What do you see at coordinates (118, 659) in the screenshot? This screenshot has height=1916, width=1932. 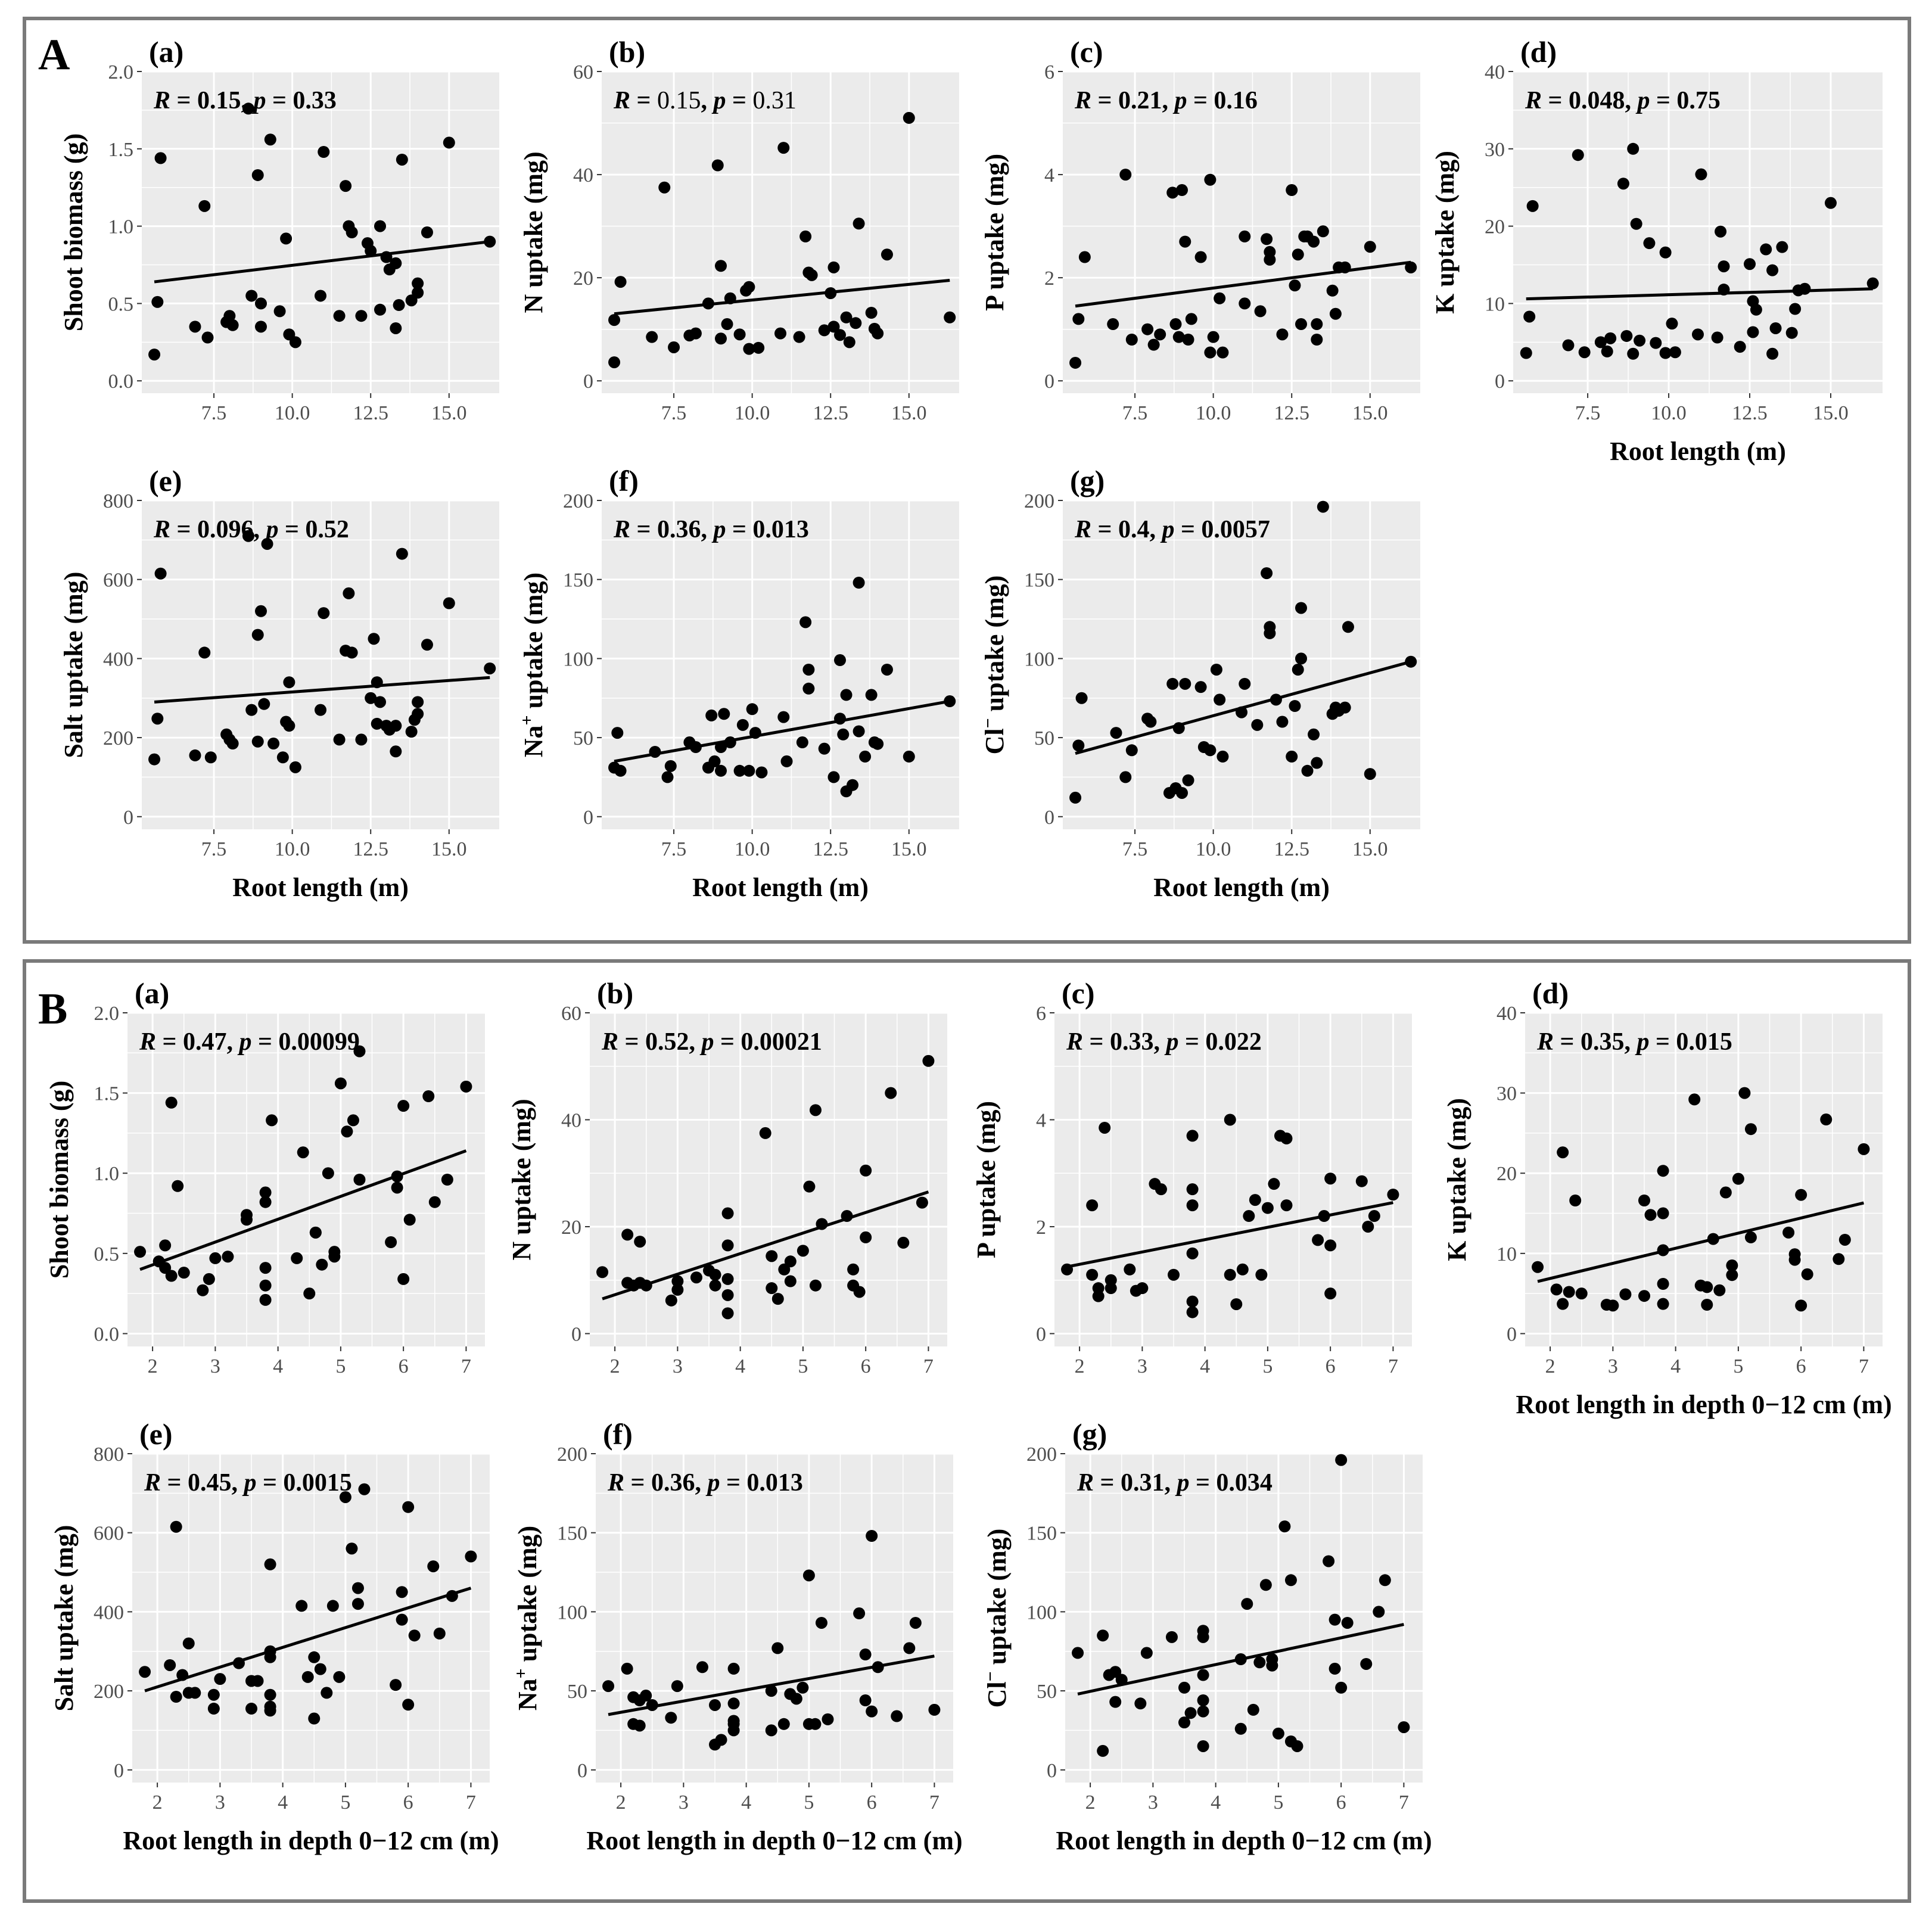 I see `y-tick-label: 400` at bounding box center [118, 659].